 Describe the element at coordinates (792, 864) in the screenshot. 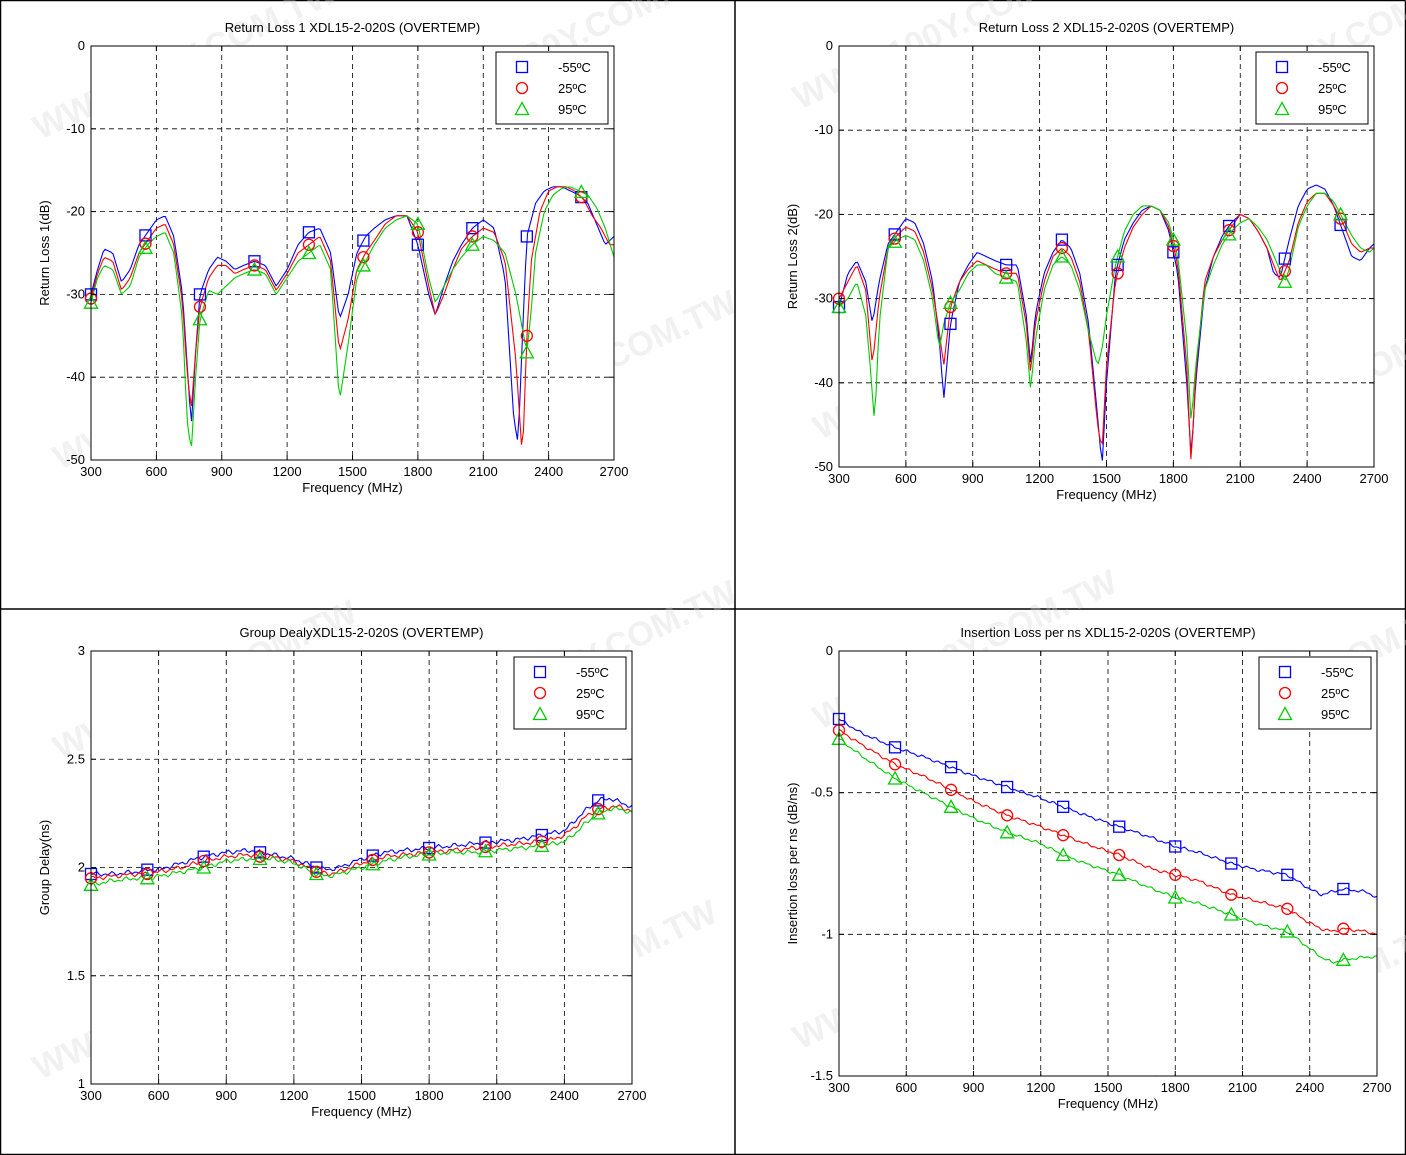

I see `y-axis-label: Insertion loss per ns (dB/ns)` at that location.